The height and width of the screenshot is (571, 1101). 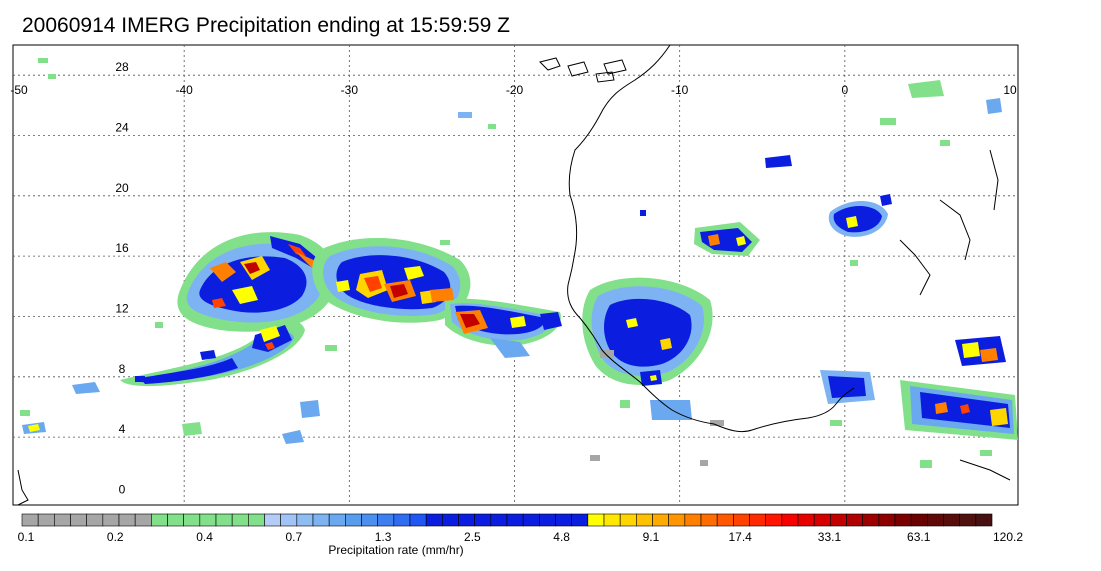 I want to click on latitude-label: 20, so click(x=122, y=188).